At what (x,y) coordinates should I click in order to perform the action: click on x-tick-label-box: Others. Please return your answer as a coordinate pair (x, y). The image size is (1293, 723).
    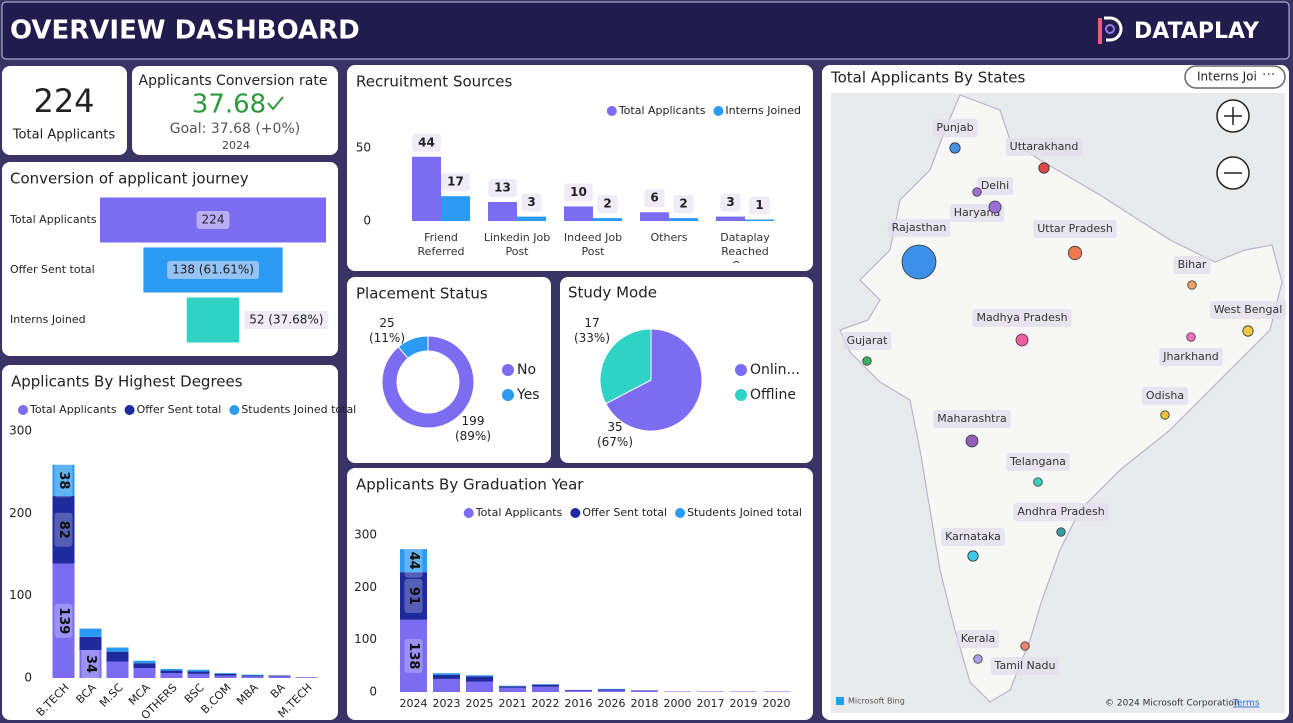
    Looking at the image, I should click on (669, 237).